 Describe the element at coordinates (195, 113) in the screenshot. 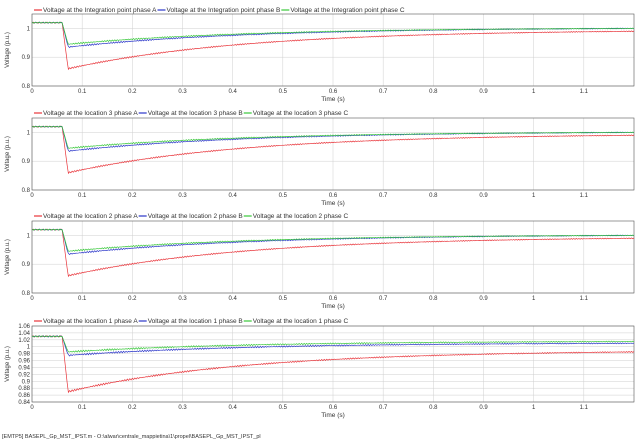

I see `legend-entry: Voltage at the location 3 phase B` at that location.